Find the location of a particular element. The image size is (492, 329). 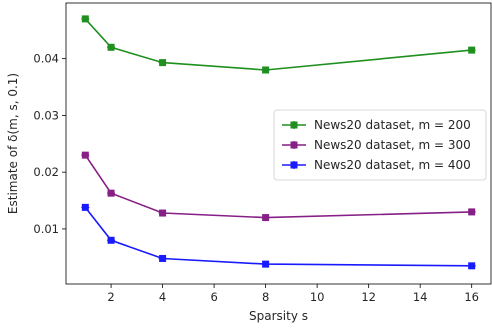

x-tick-label: 10 is located at coordinates (317, 297).